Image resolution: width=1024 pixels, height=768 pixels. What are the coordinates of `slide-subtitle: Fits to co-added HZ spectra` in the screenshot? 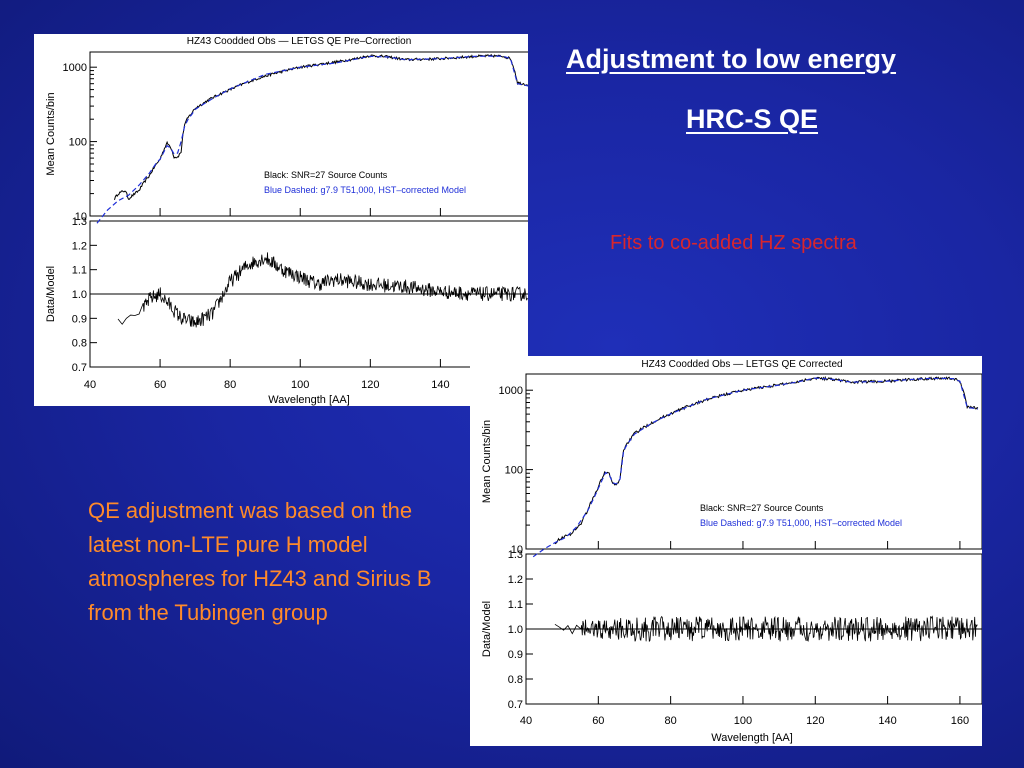 It's located at (733, 243).